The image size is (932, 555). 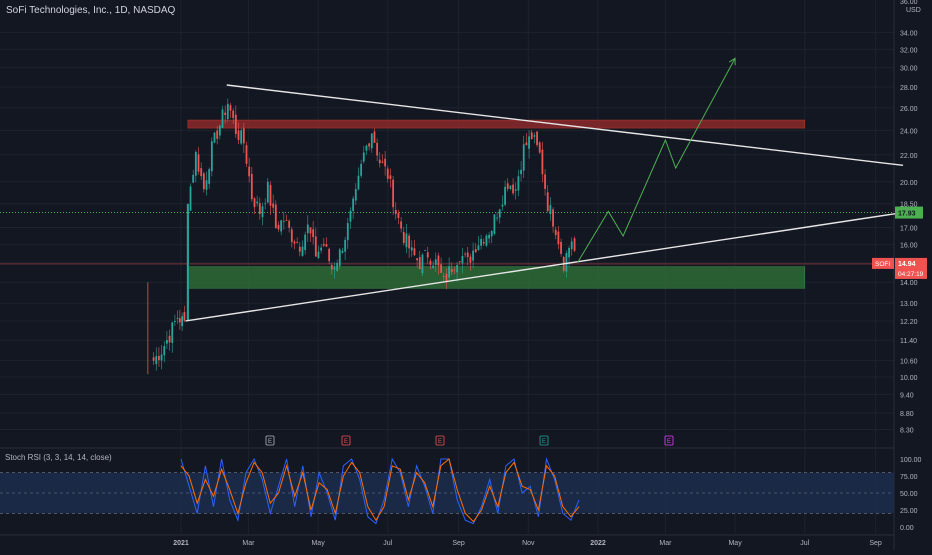 What do you see at coordinates (875, 543) in the screenshot?
I see `x-tick-label: Sep` at bounding box center [875, 543].